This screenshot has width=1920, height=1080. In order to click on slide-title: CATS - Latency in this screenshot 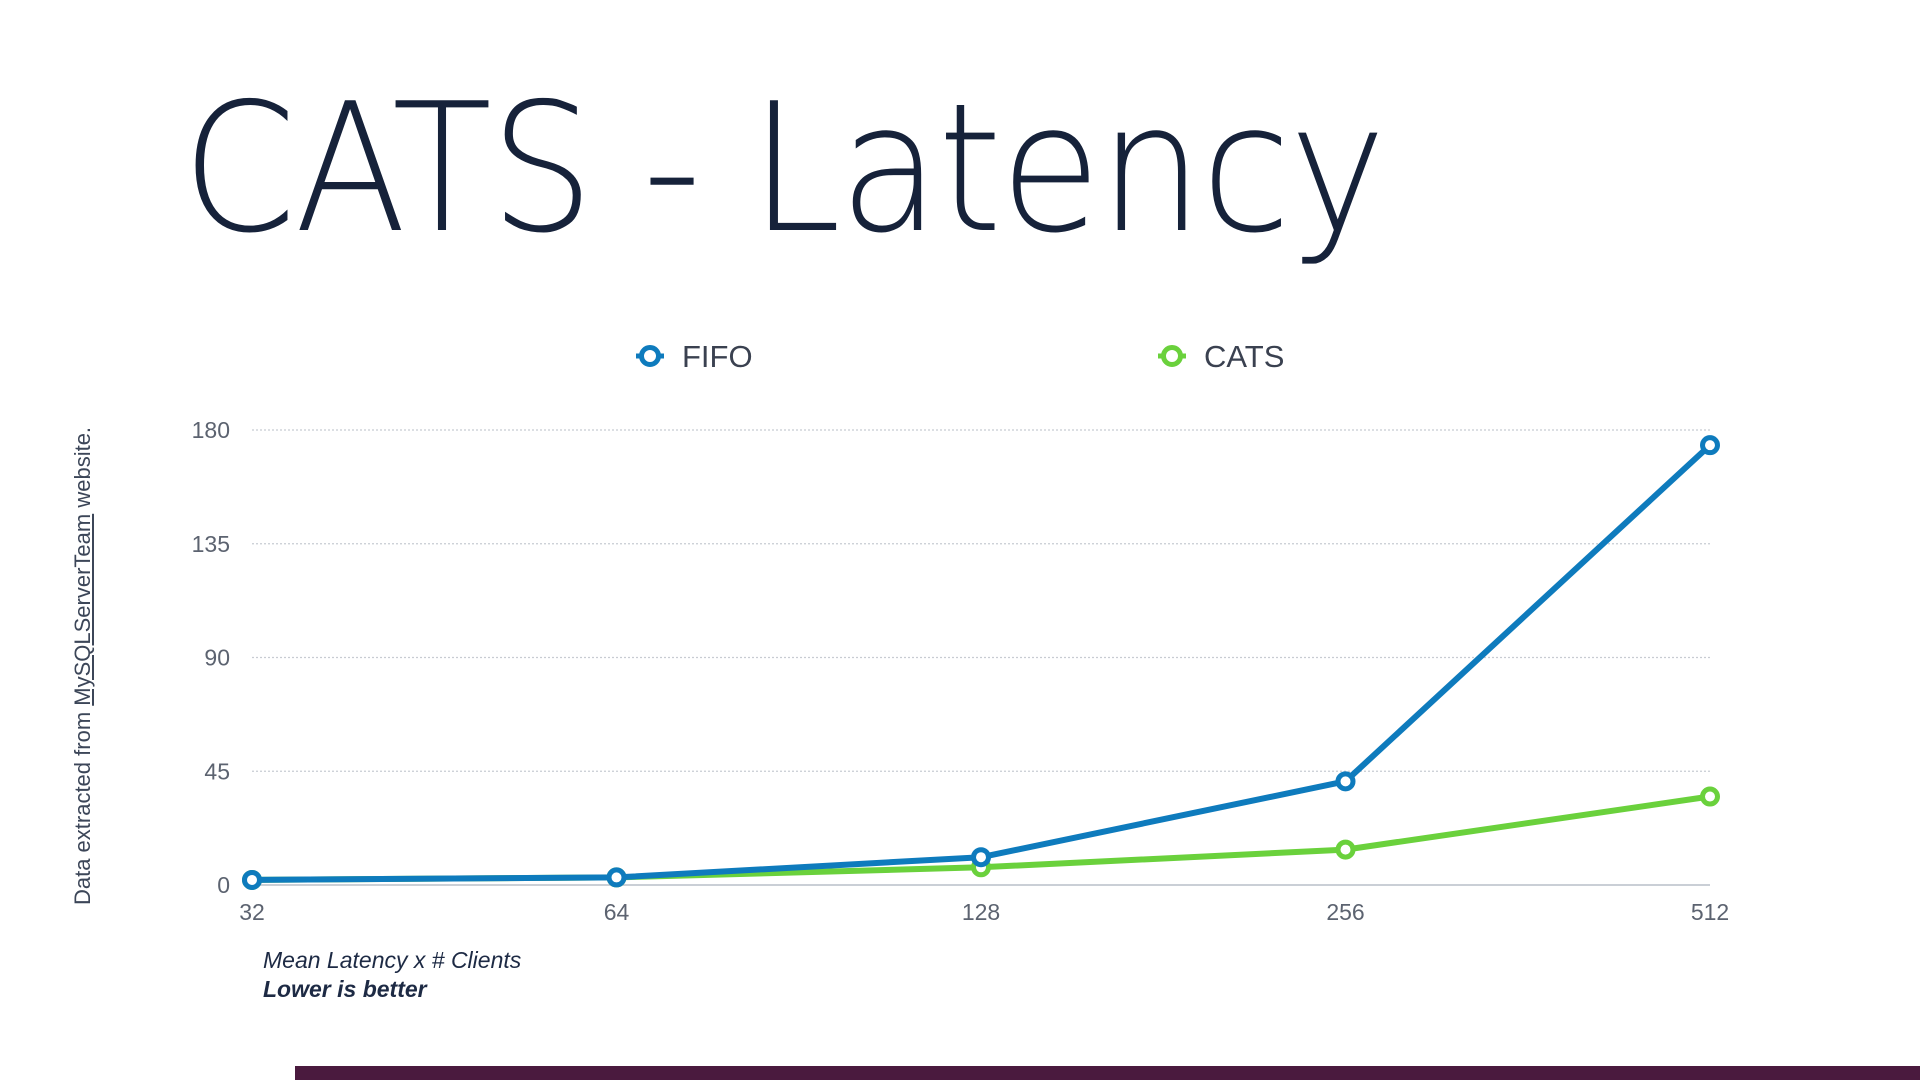, I will do `click(784, 168)`.